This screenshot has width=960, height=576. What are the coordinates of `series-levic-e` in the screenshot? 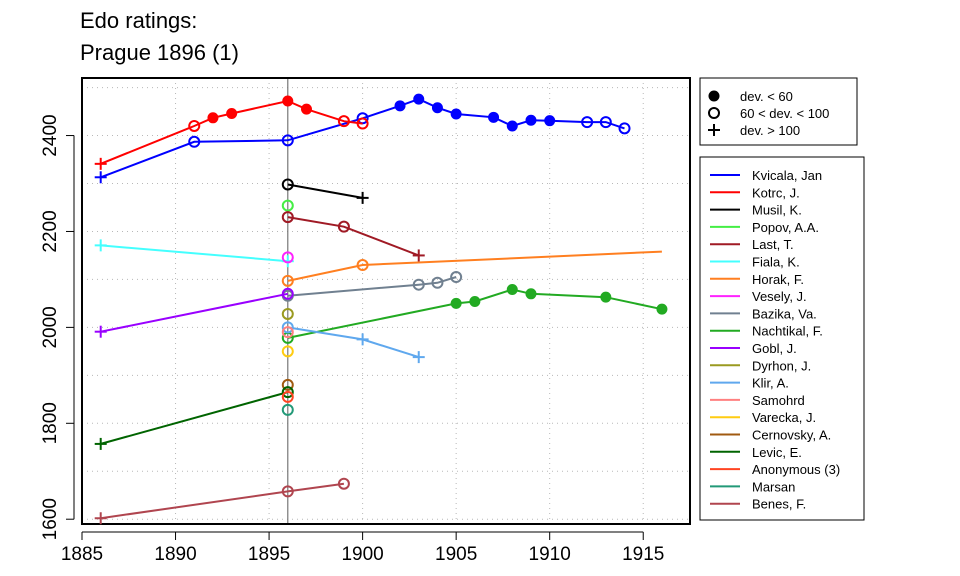 It's located at (194, 418).